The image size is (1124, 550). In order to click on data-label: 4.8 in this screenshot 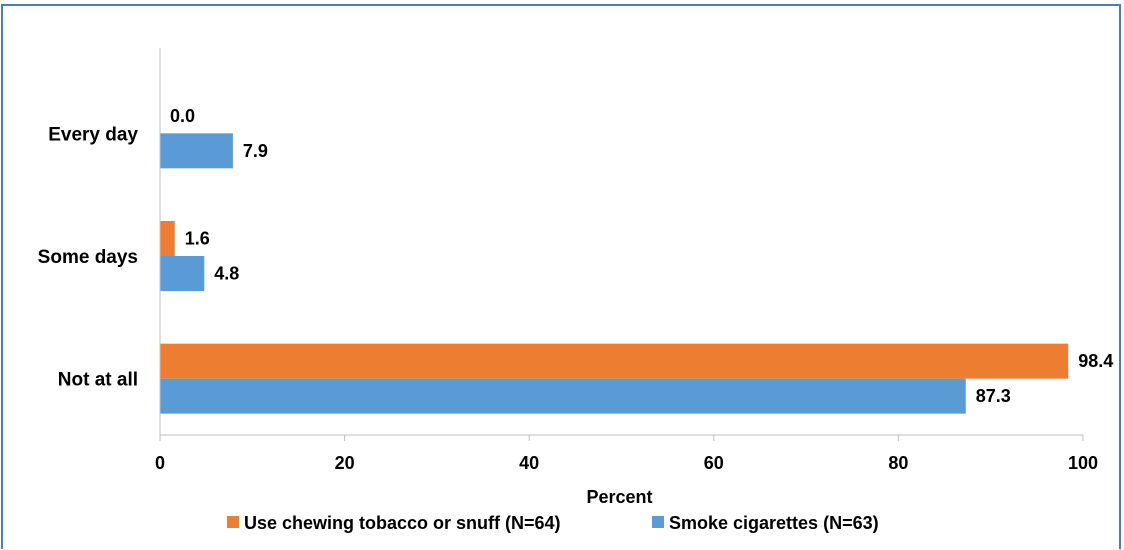, I will do `click(226, 274)`.